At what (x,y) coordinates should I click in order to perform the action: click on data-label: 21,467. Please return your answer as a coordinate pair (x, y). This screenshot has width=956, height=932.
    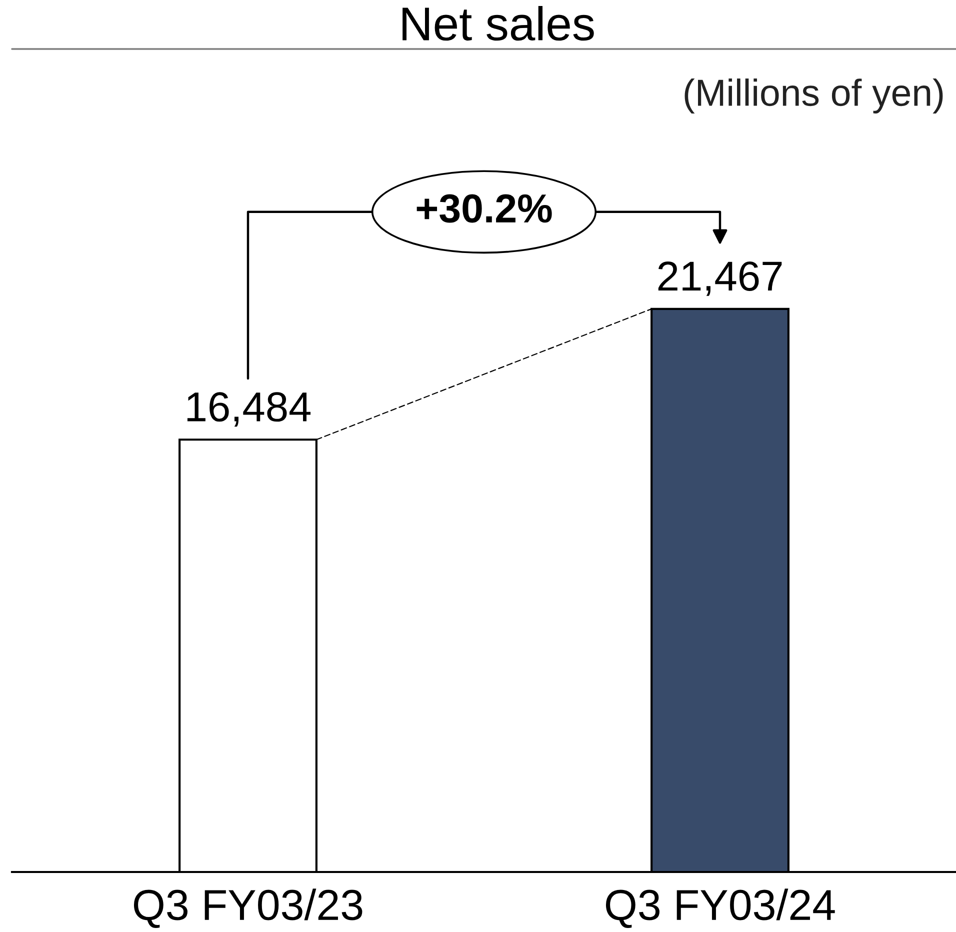
    Looking at the image, I should click on (720, 278).